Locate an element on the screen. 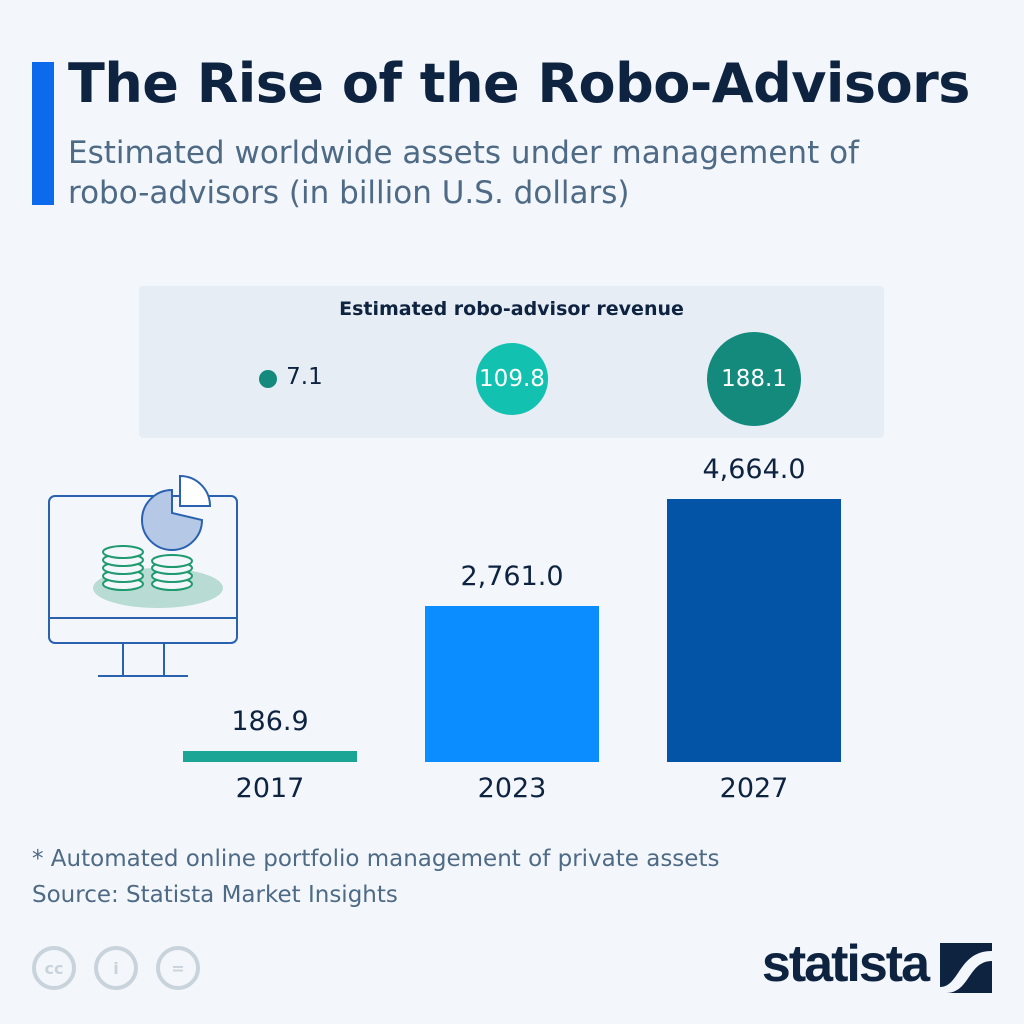 The image size is (1024, 1024). revenue-bubble-2023: 109.8 is located at coordinates (512, 379).